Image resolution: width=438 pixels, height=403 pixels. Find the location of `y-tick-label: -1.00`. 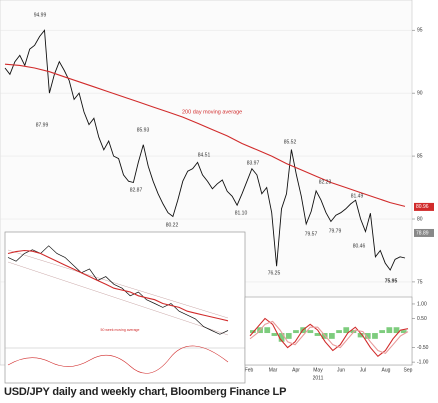

y-tick-label: -1.00 is located at coordinates (423, 362).